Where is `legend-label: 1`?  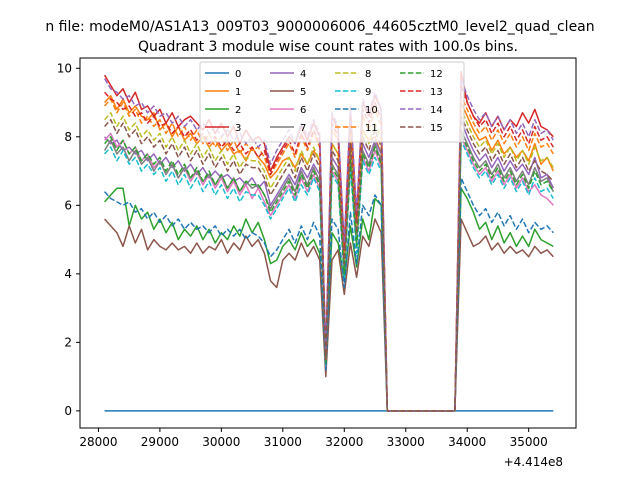 legend-label: 1 is located at coordinates (238, 92).